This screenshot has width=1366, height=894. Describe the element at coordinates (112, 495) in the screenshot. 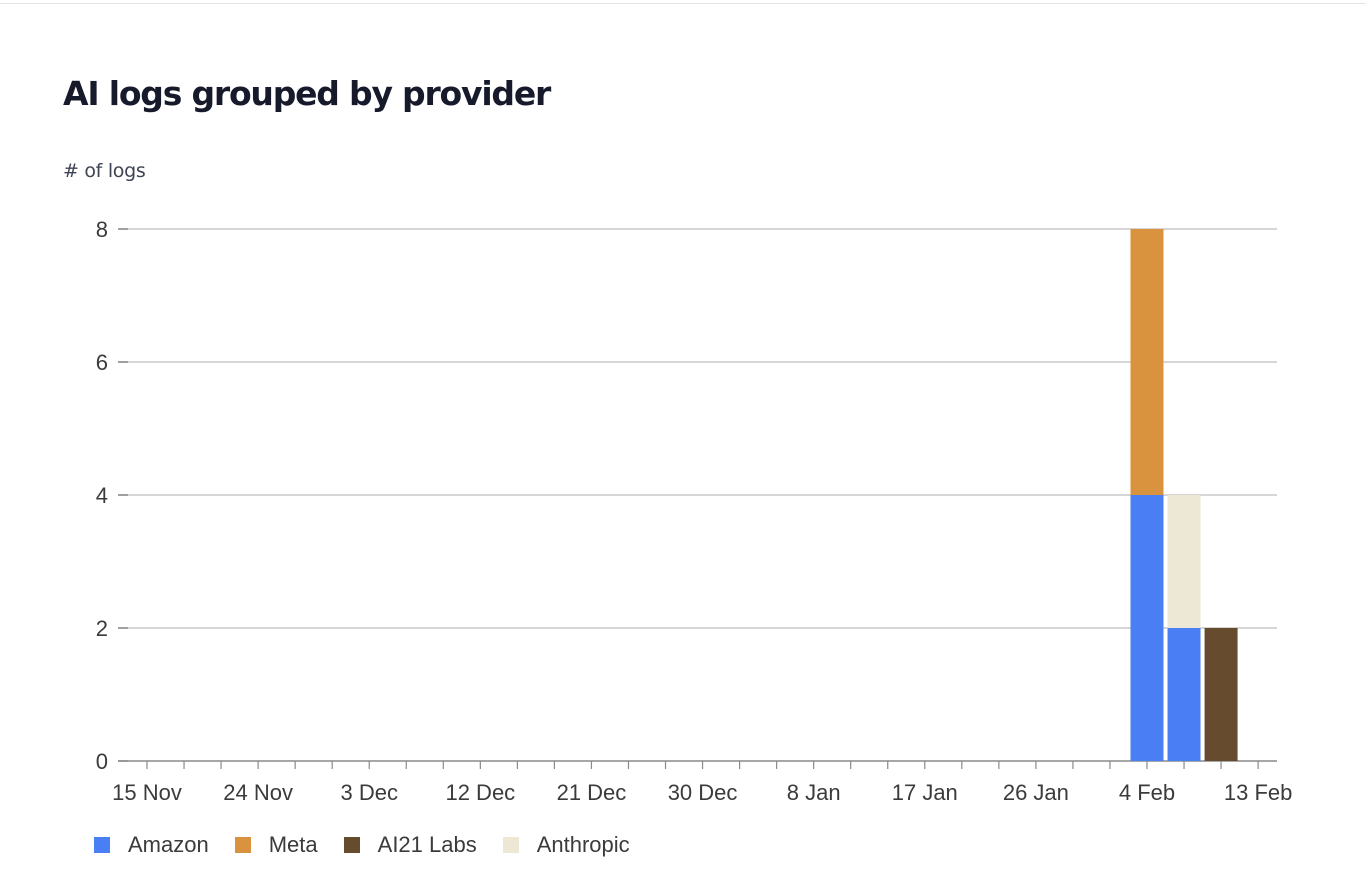

I see `y-axis-ticks: 0 2 4 6 8` at that location.